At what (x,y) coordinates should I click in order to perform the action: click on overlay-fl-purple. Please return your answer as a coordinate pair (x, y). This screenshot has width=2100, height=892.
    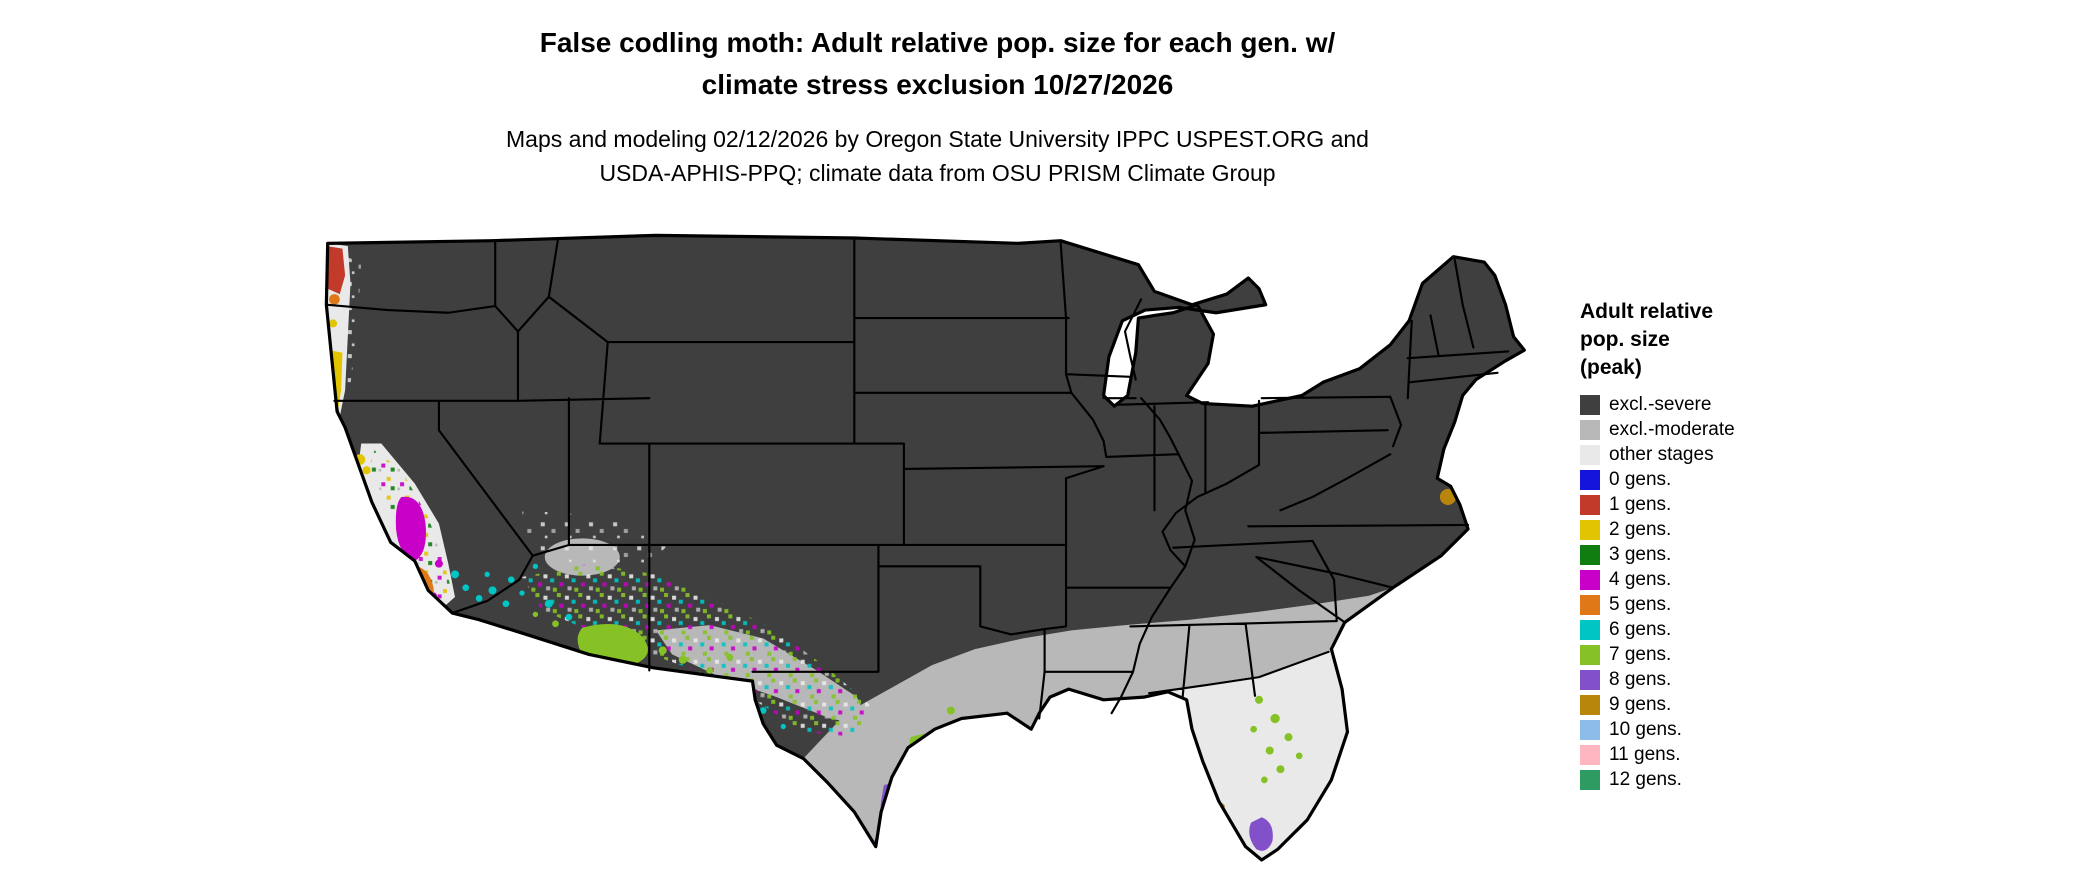
    Looking at the image, I should click on (1261, 834).